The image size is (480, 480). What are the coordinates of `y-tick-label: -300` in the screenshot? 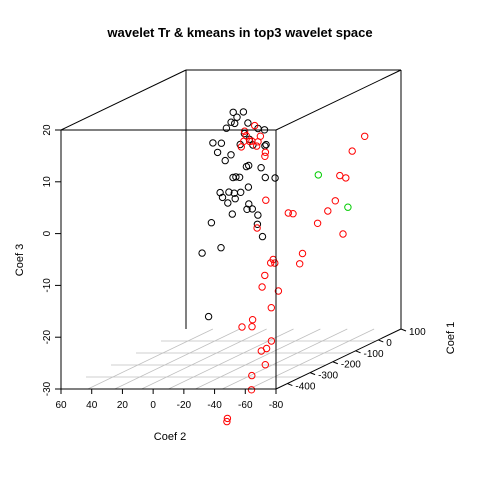 It's located at (328, 376).